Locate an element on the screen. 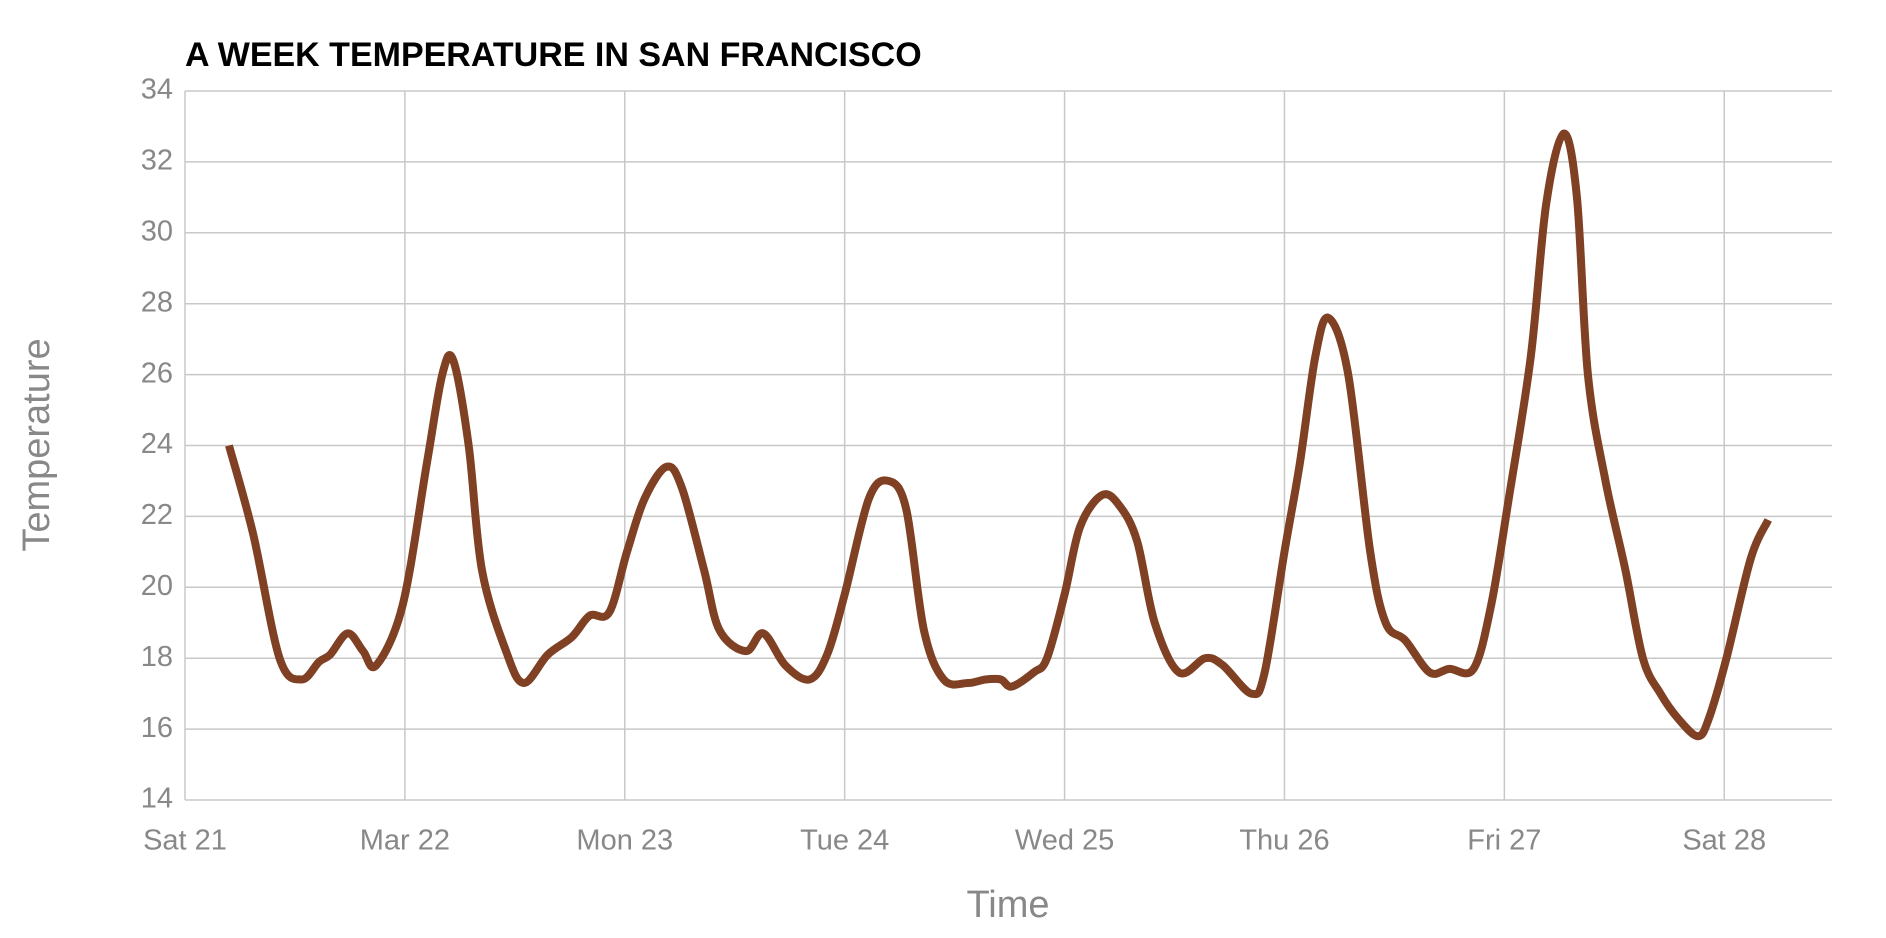  y-tick-label: 20 is located at coordinates (157, 586).